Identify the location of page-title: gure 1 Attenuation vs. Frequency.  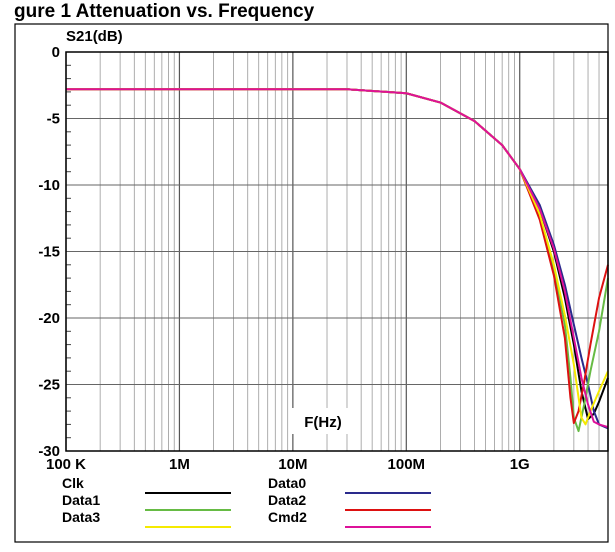
(164, 11).